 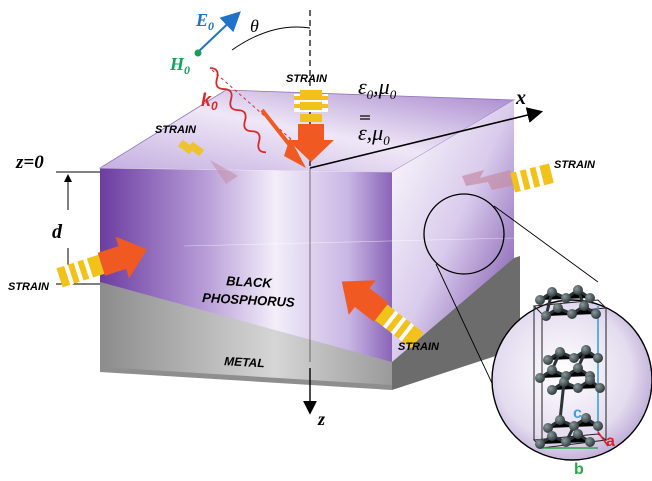 What do you see at coordinates (321, 419) in the screenshot?
I see `z-axis-label: z` at bounding box center [321, 419].